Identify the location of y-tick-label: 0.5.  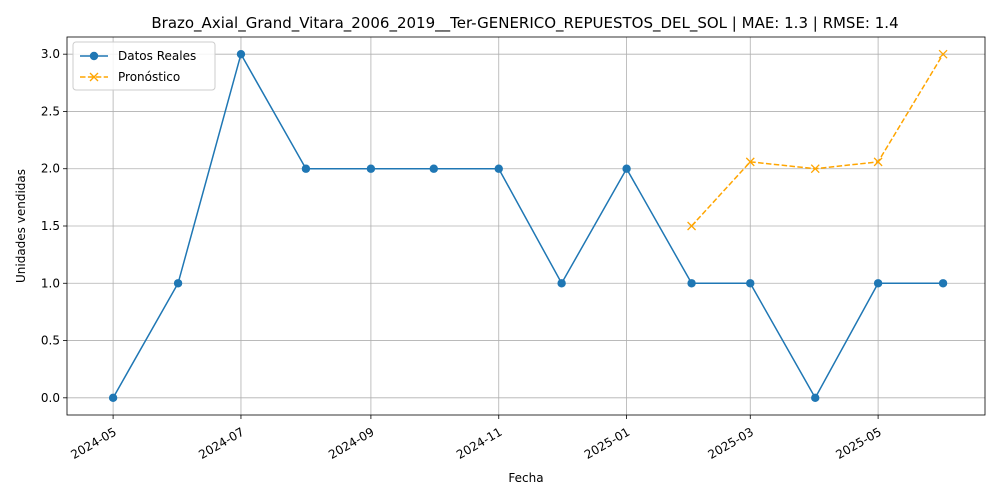
(50, 341).